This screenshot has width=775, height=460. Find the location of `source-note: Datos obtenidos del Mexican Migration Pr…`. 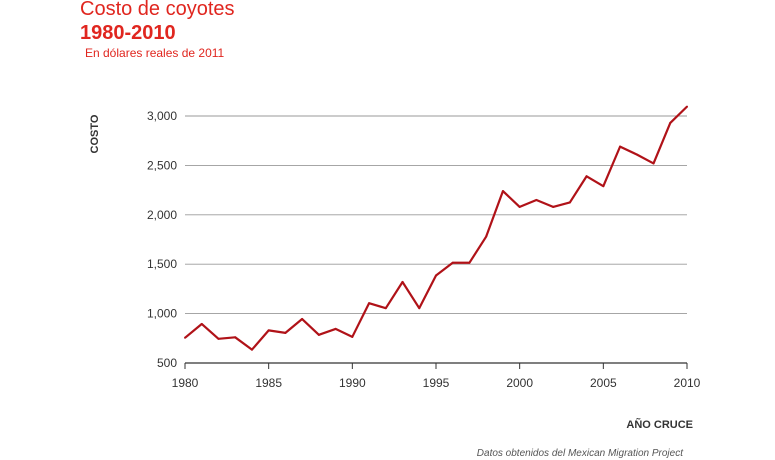

source-note: Datos obtenidos del Mexican Migration Pr… is located at coordinates (579, 453).